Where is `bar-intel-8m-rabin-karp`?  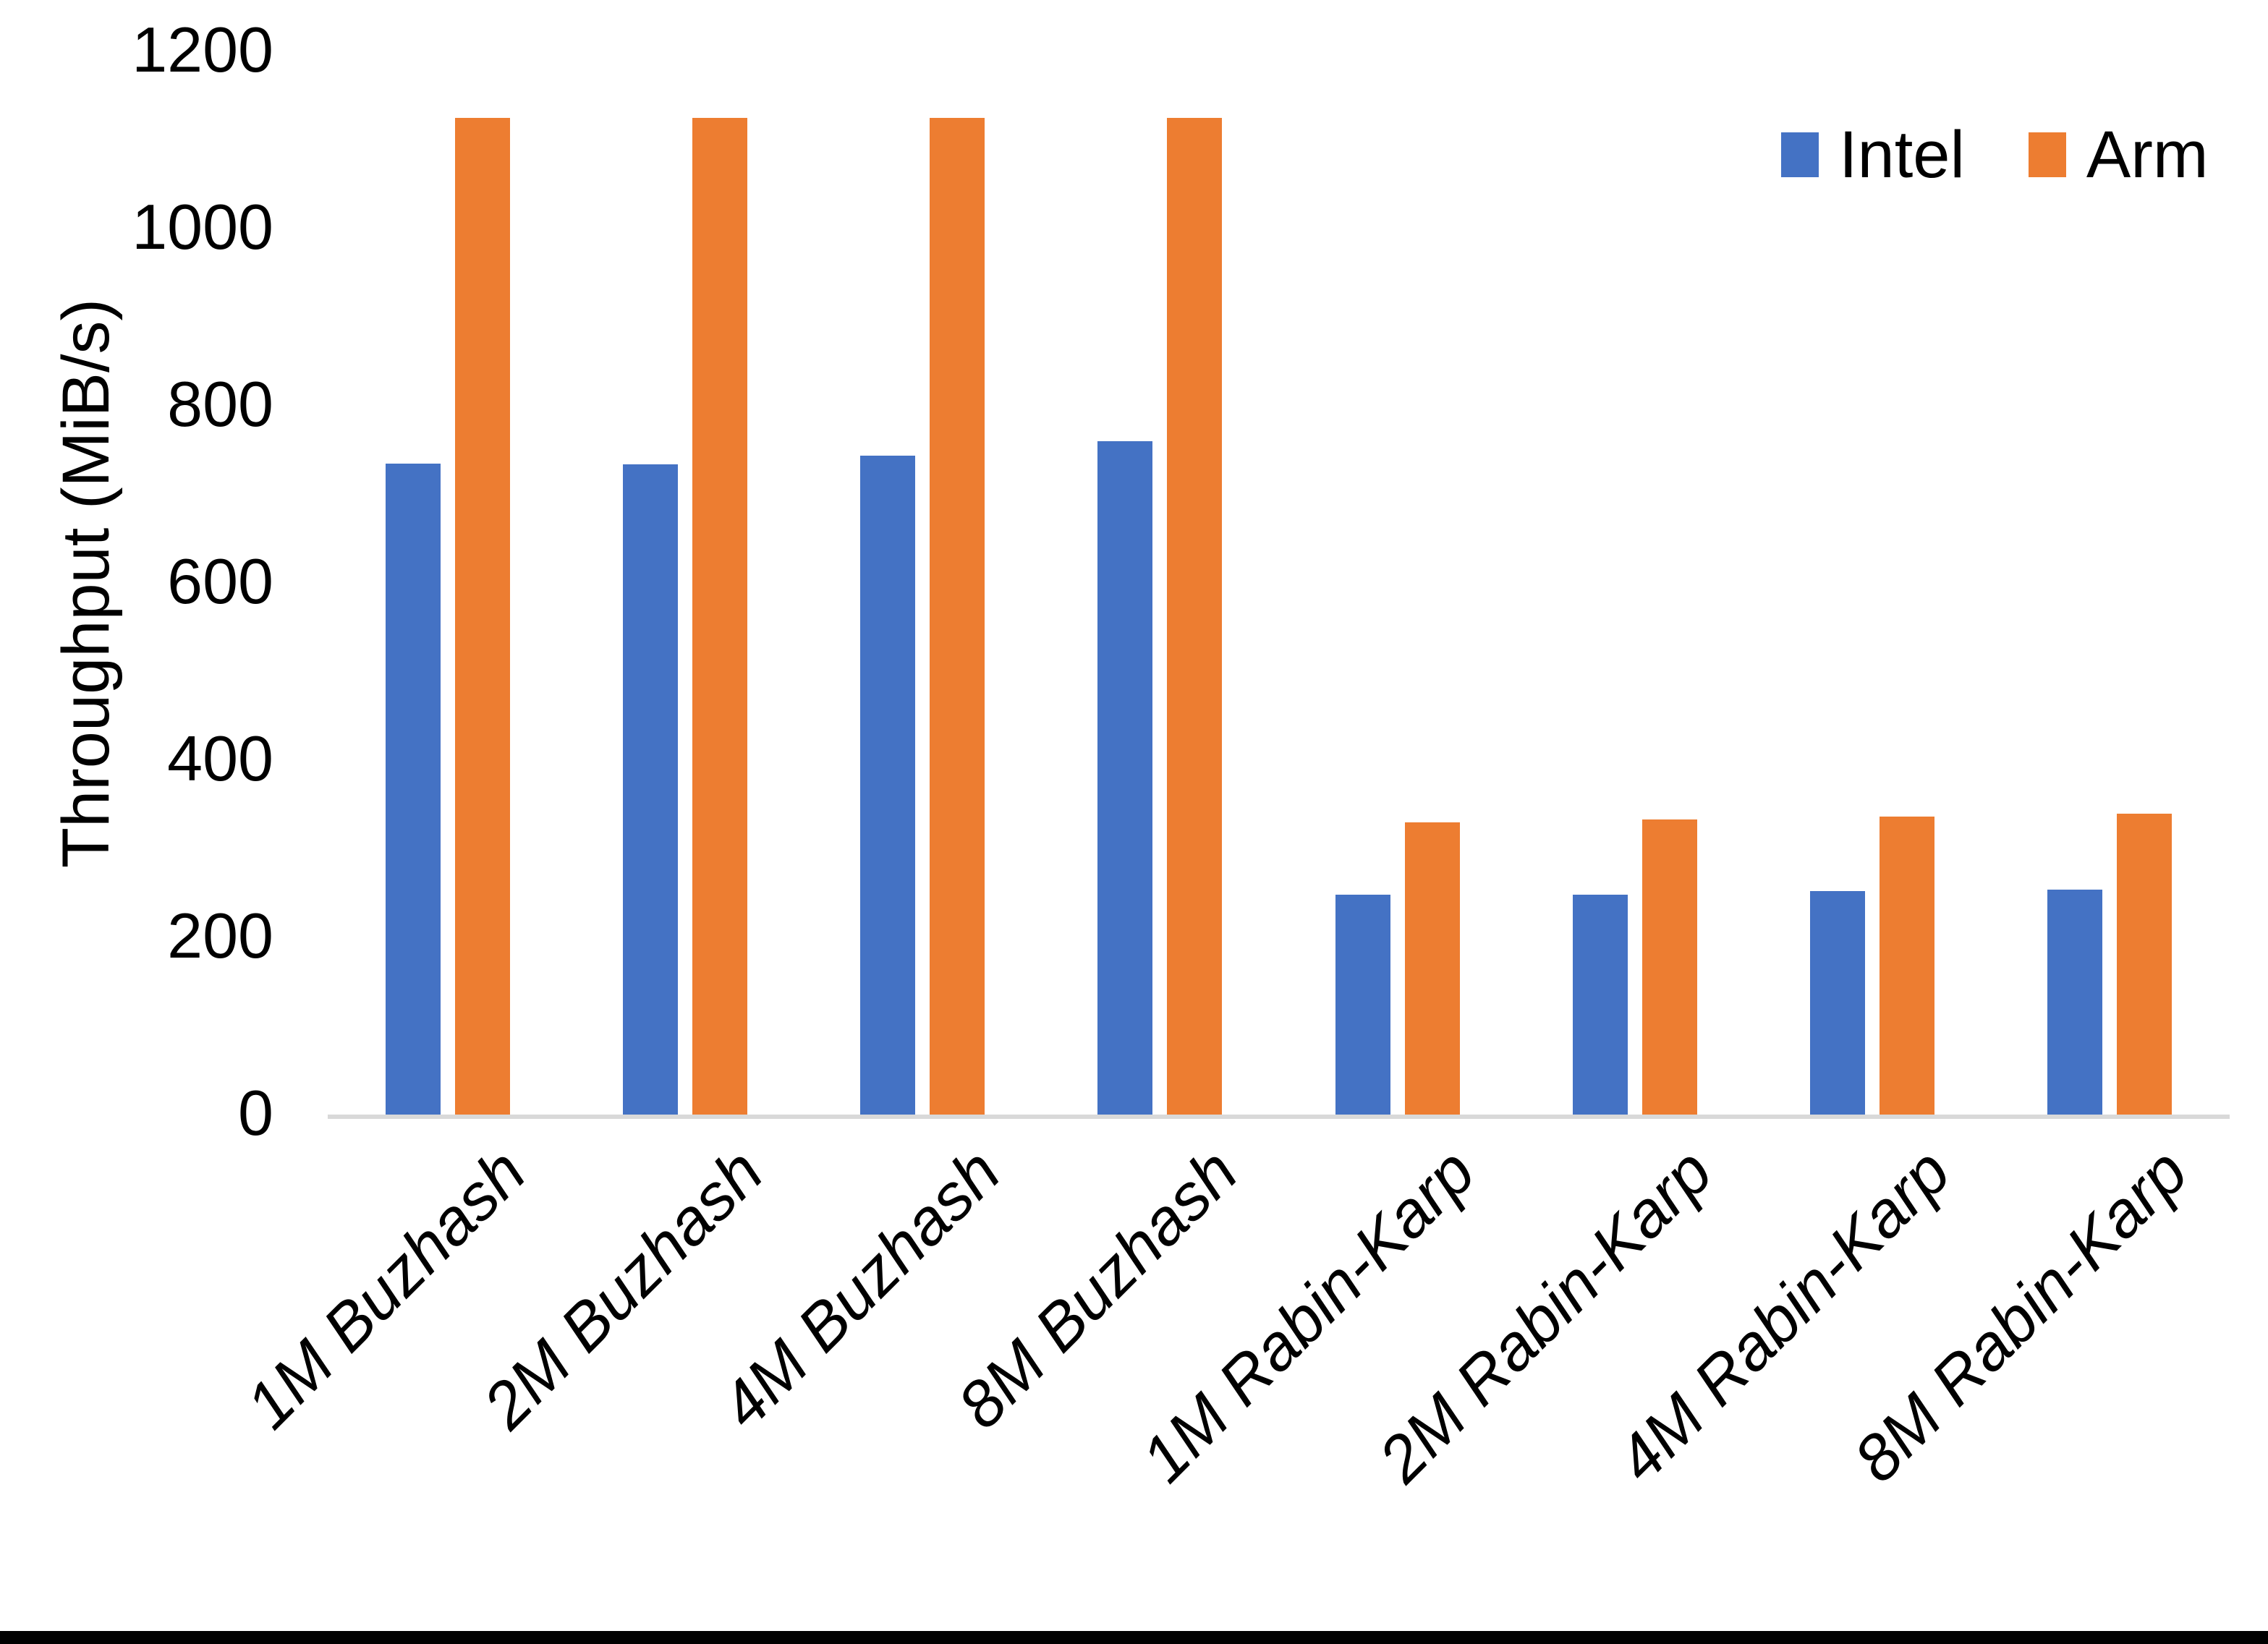 bar-intel-8m-rabin-karp is located at coordinates (2074, 1002).